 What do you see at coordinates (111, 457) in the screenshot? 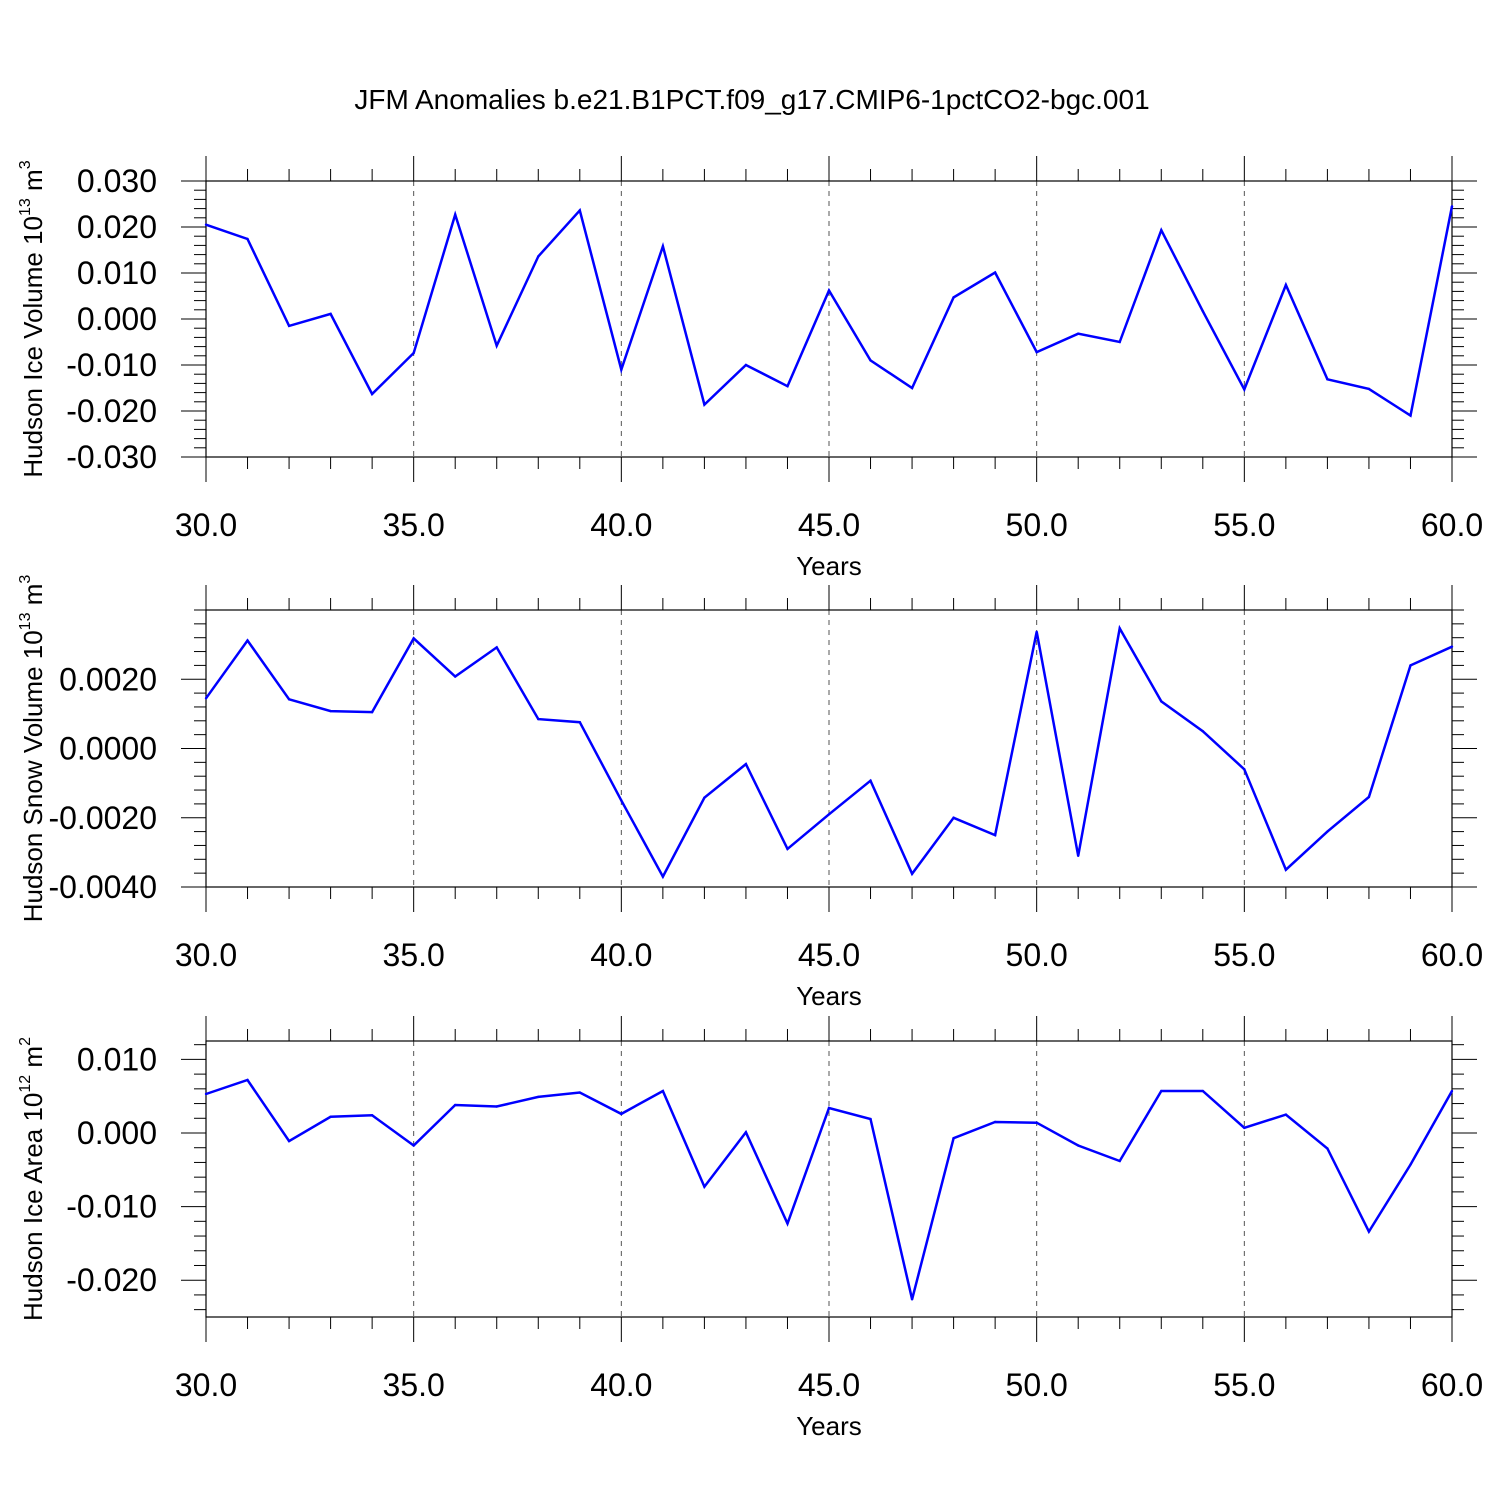
I see `y-tick-label: -0.030` at bounding box center [111, 457].